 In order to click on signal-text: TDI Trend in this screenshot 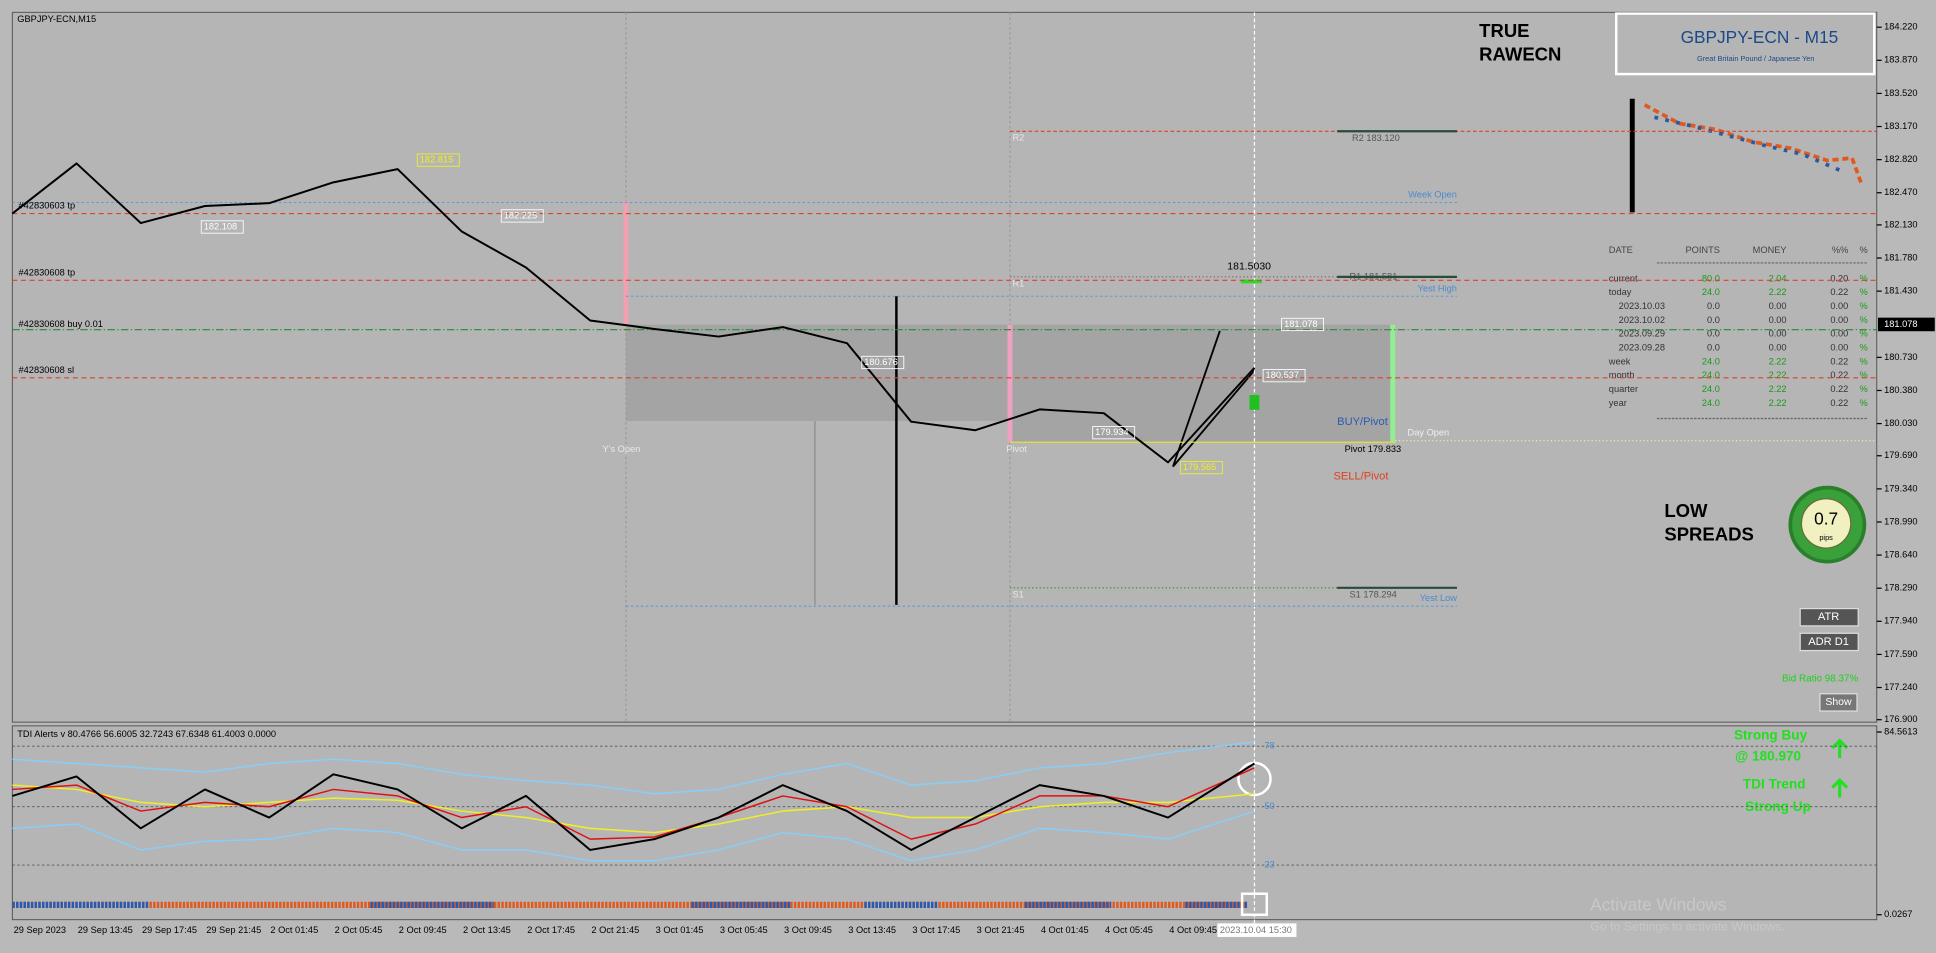, I will do `click(1774, 784)`.